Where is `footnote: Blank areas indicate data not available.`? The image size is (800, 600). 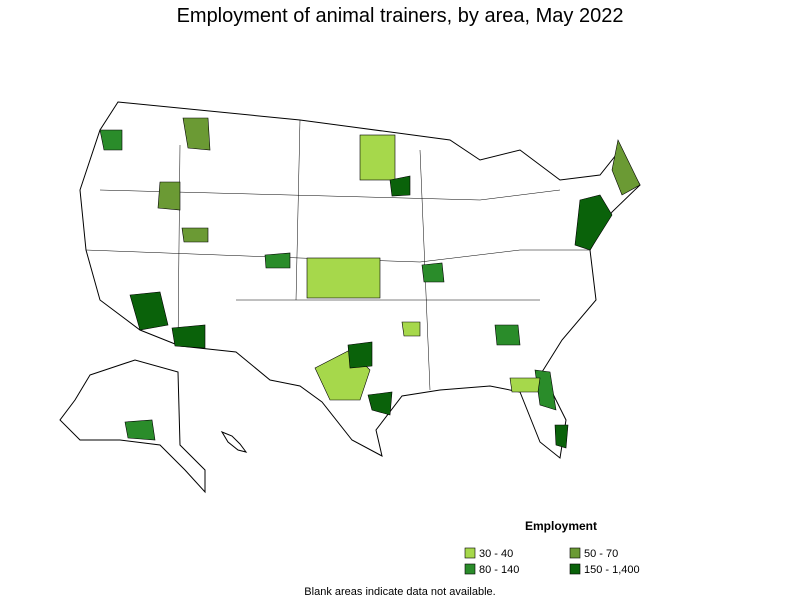 footnote: Blank areas indicate data not available. is located at coordinates (399, 592).